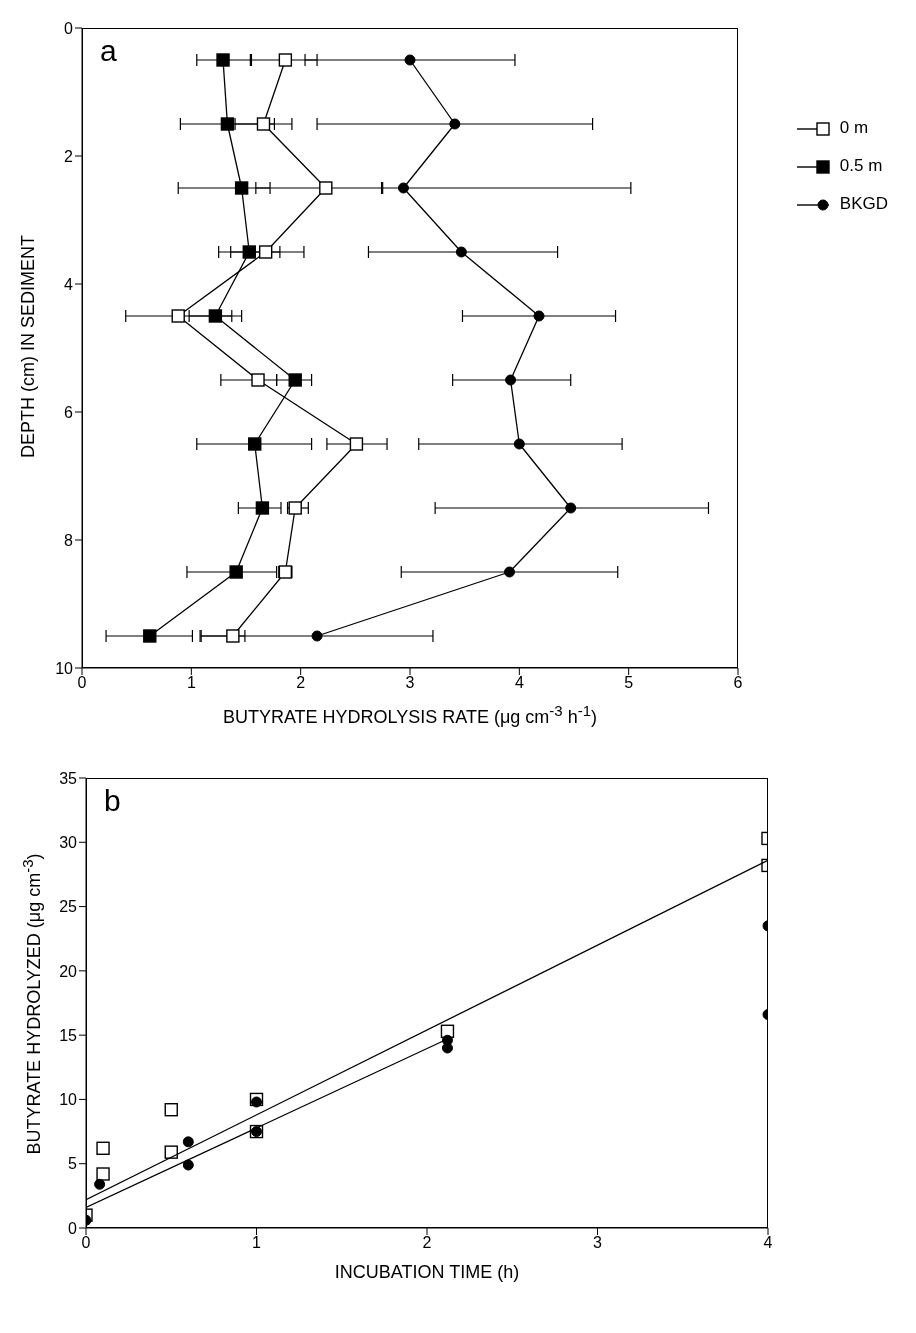 The image size is (916, 1333). Describe the element at coordinates (68, 778) in the screenshot. I see `y-tick-label: 35` at that location.